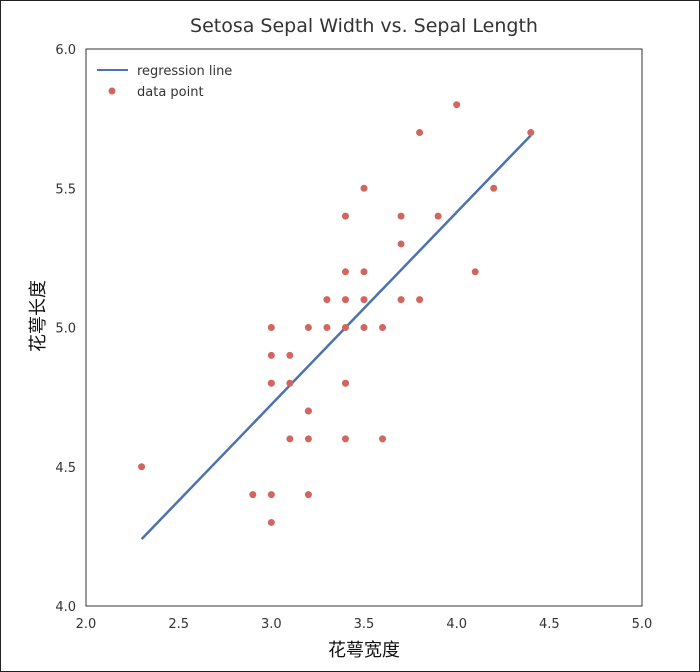 The height and width of the screenshot is (672, 700). Describe the element at coordinates (65, 607) in the screenshot. I see `y-tick-label: 4.0` at that location.